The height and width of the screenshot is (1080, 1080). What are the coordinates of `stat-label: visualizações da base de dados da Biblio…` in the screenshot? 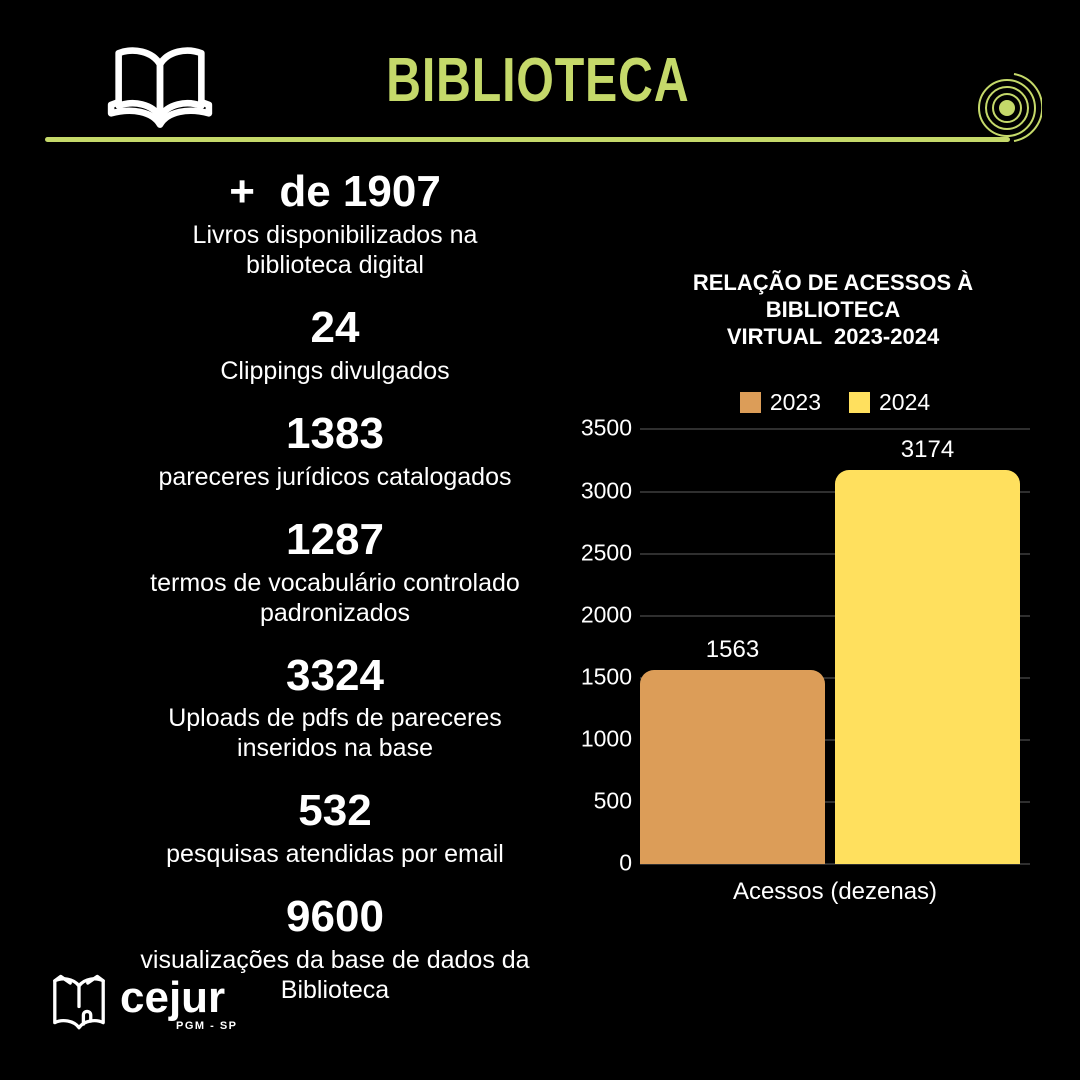 It's located at (335, 975).